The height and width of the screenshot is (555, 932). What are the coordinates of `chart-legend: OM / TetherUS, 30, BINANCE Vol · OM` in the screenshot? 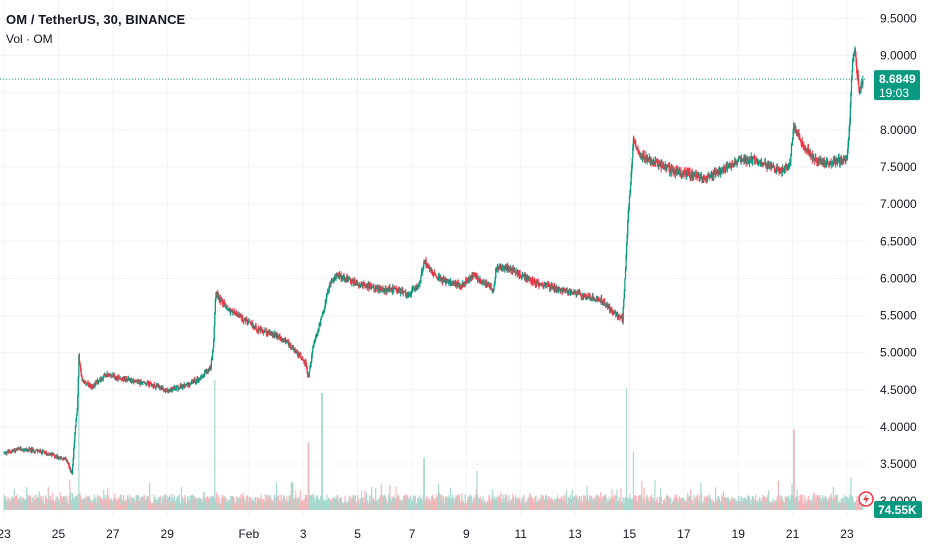 It's located at (95, 29).